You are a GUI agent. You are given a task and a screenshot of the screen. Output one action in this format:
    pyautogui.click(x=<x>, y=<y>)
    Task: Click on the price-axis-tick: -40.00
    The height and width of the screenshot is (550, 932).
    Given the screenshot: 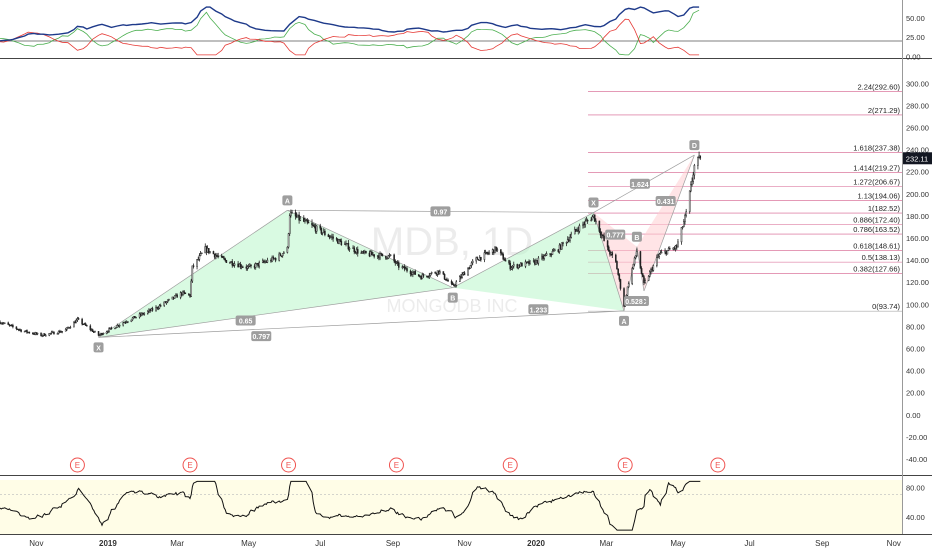 What is the action you would take?
    pyautogui.click(x=916, y=459)
    